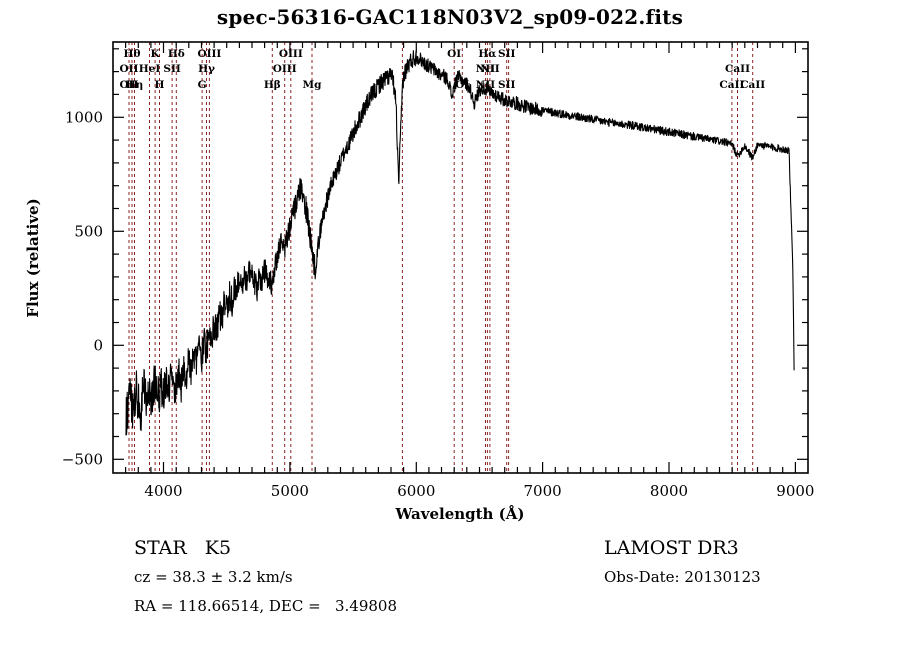 Image resolution: width=900 pixels, height=649 pixels. Describe the element at coordinates (160, 85) in the screenshot. I see `spectral-line-label: H` at that location.